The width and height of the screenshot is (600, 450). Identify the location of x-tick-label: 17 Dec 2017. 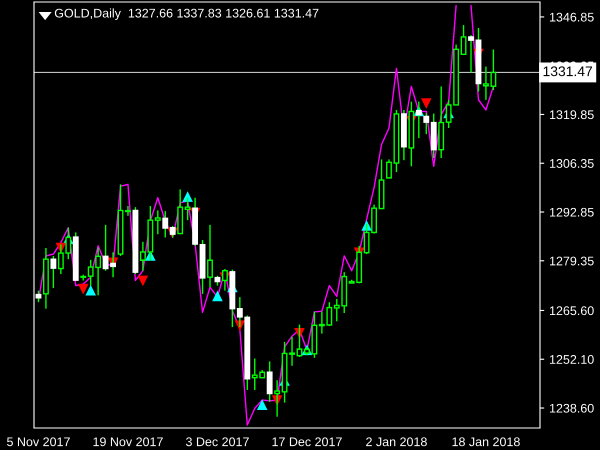
(307, 441).